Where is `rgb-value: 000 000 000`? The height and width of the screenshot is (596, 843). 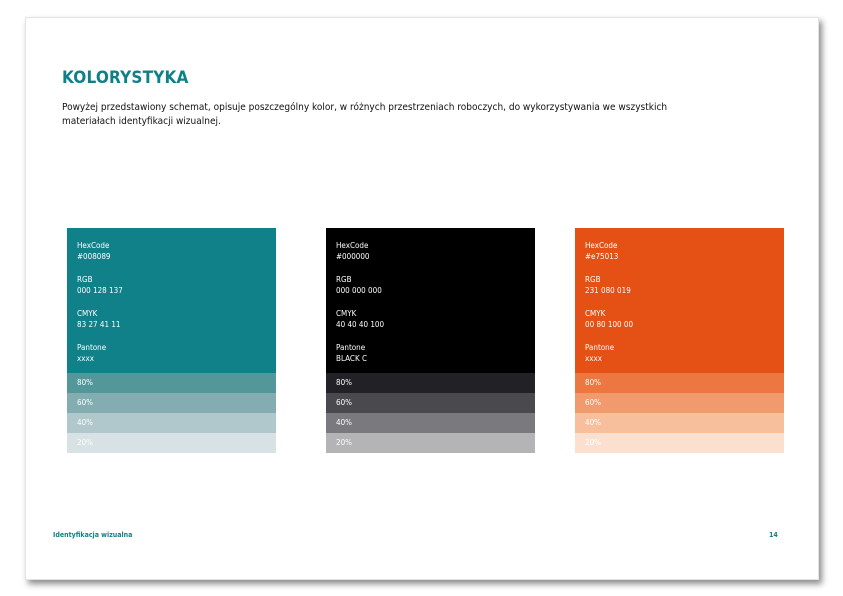 rgb-value: 000 000 000 is located at coordinates (359, 290).